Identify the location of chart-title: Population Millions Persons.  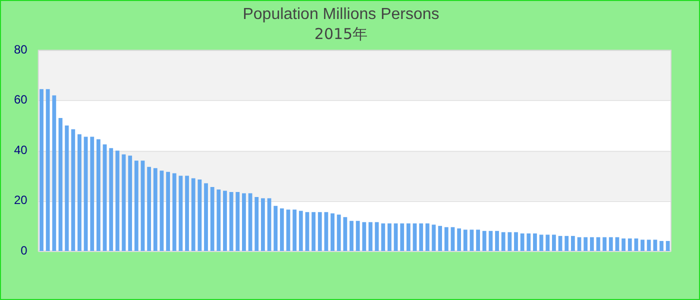
(341, 15).